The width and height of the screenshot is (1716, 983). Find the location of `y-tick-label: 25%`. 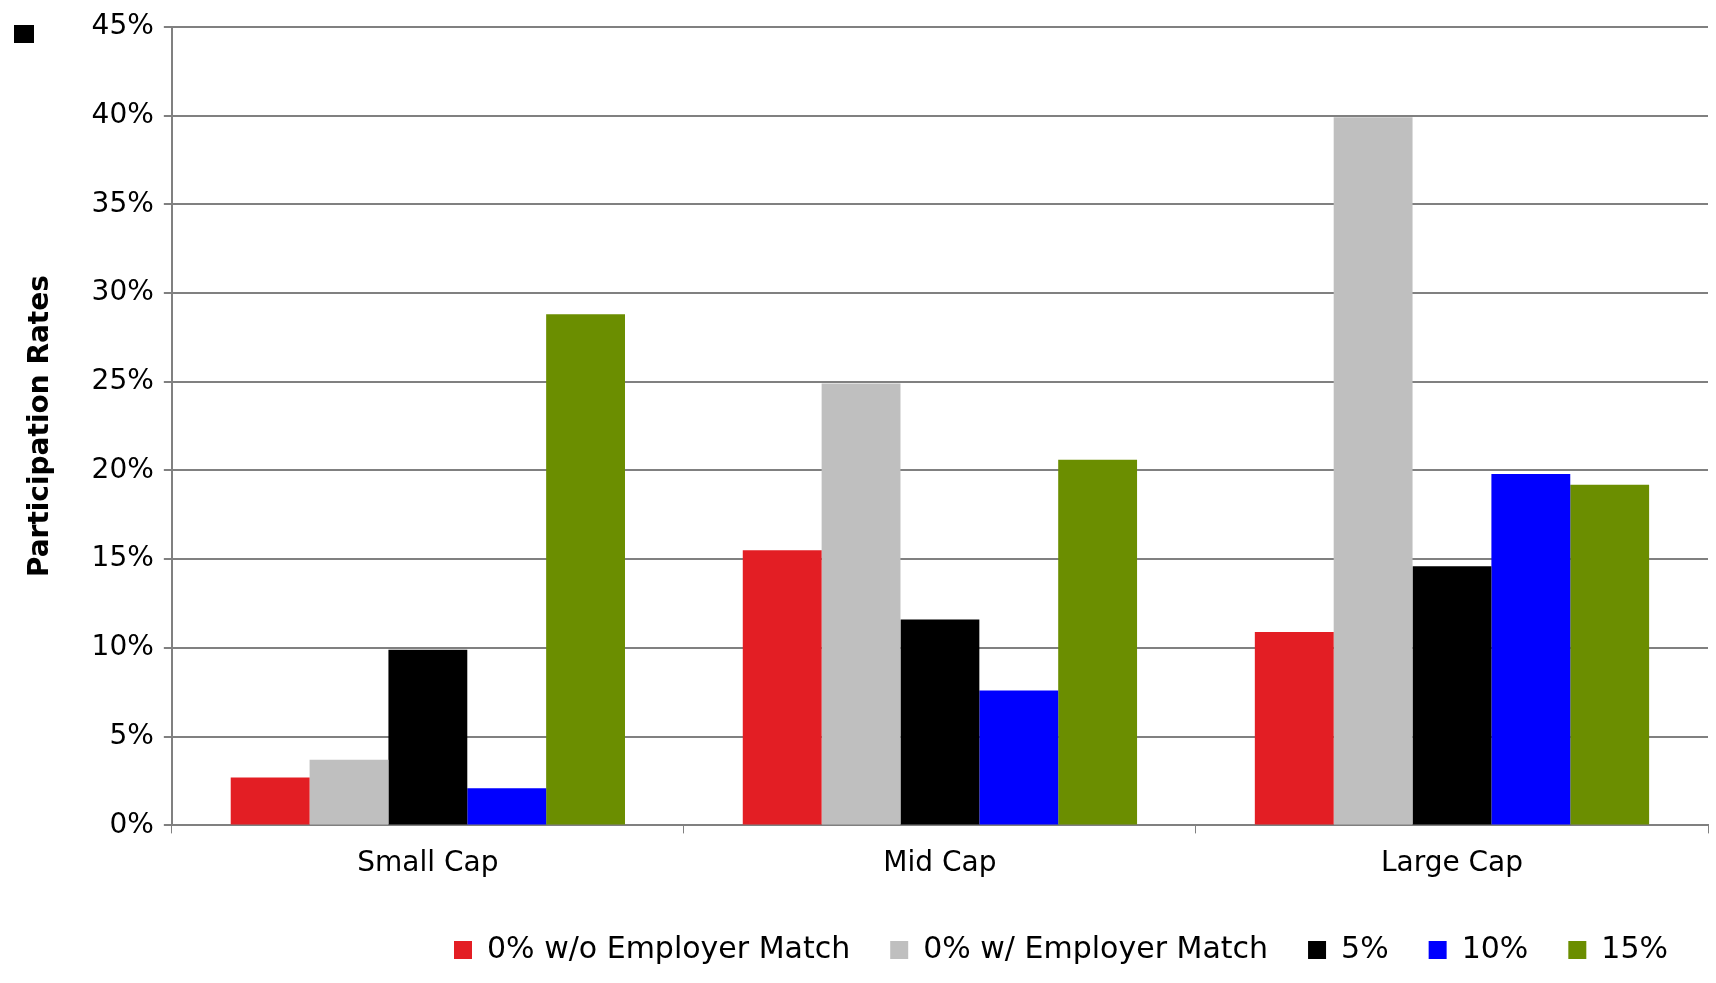

y-tick-label: 25% is located at coordinates (122, 380).